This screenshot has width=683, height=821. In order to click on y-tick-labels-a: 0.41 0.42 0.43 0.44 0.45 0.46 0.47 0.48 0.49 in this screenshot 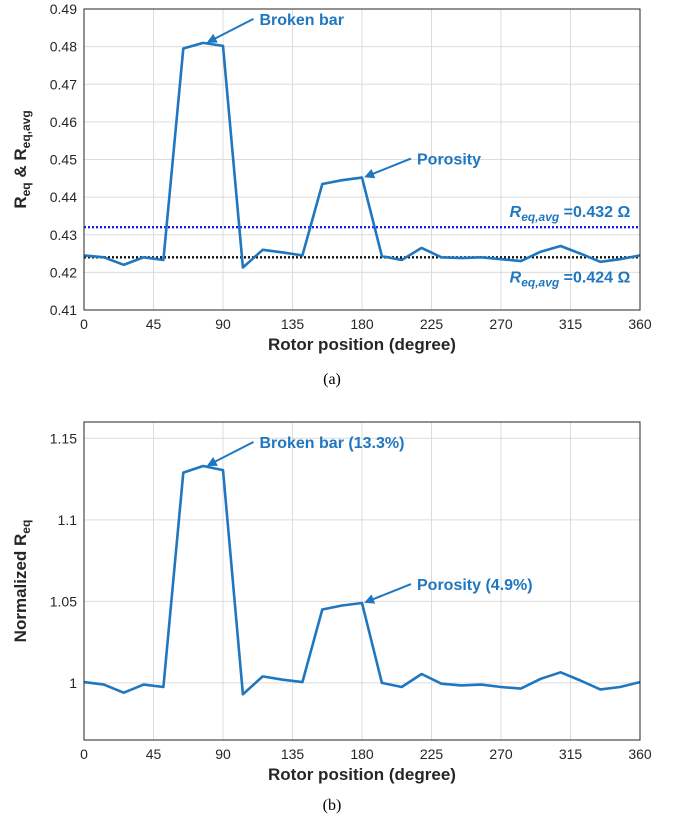, I will do `click(63, 159)`.